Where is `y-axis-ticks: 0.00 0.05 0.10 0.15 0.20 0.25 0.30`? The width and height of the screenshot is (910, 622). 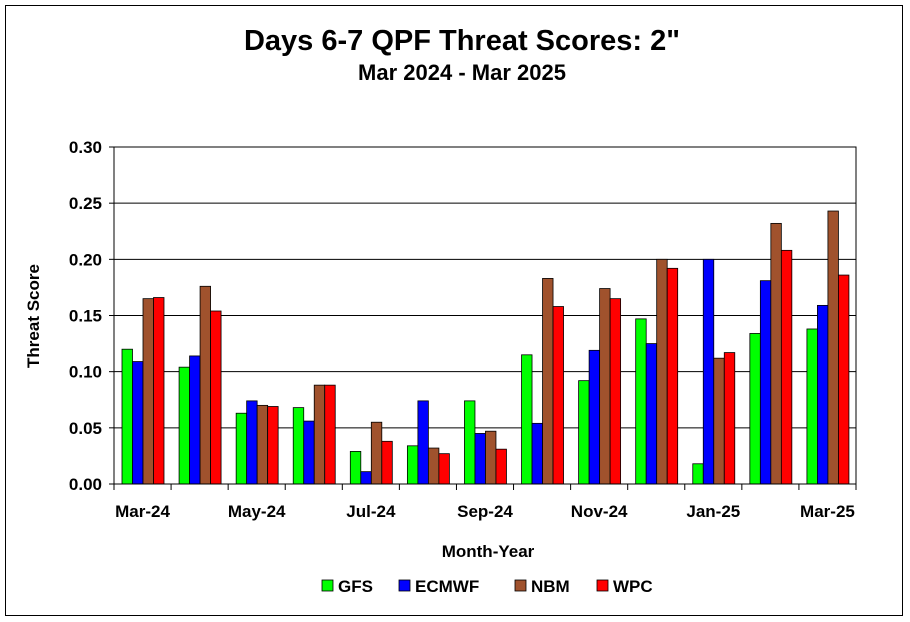
y-axis-ticks: 0.00 0.05 0.10 0.15 0.20 0.25 0.30 is located at coordinates (91, 316).